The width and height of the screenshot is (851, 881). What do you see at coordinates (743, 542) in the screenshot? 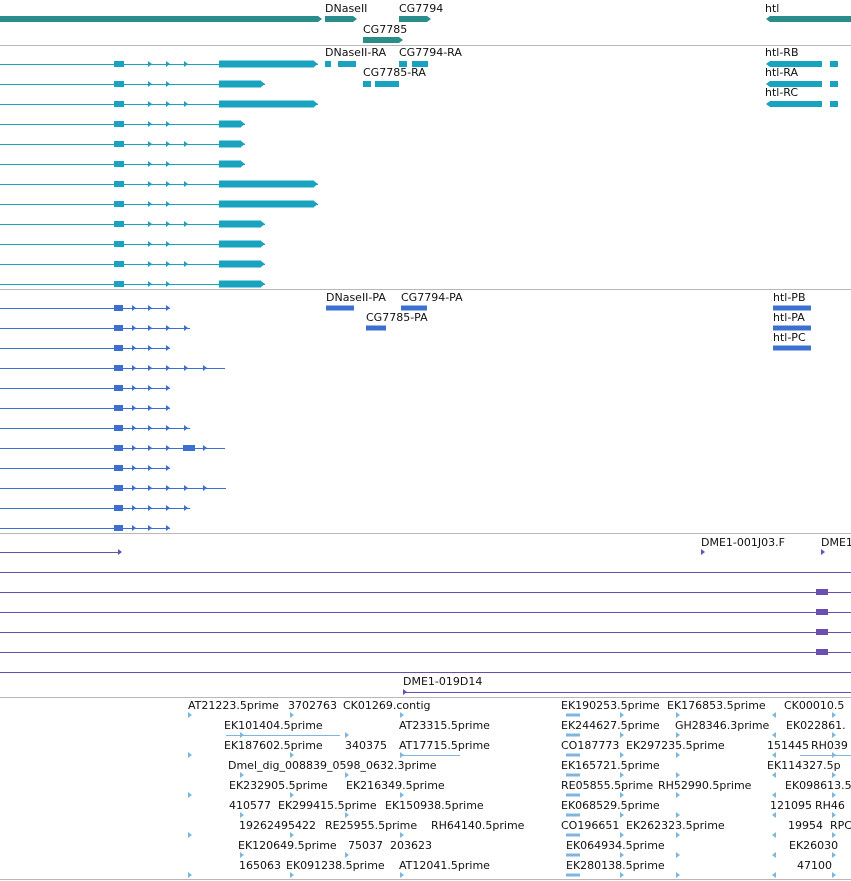
I see `clone-label: DME1-001J03.F` at bounding box center [743, 542].